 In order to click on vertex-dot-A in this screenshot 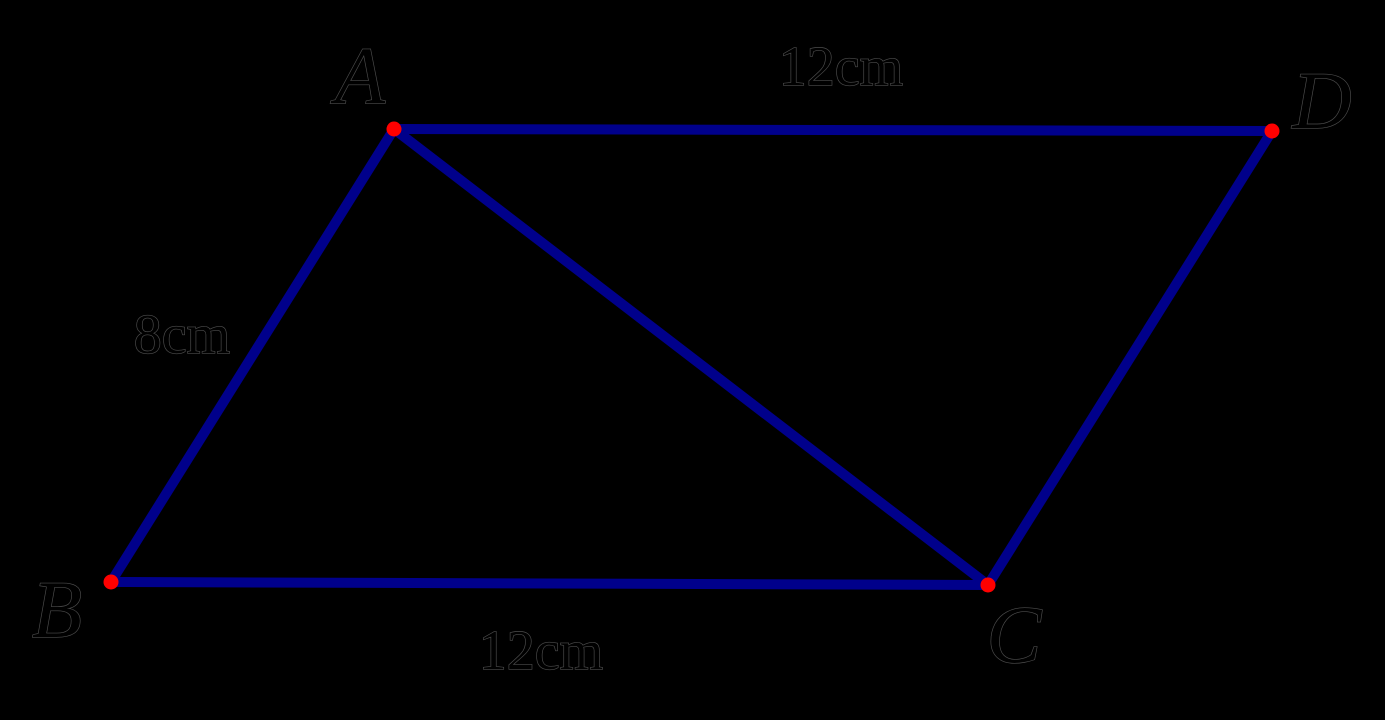, I will do `click(394, 129)`.